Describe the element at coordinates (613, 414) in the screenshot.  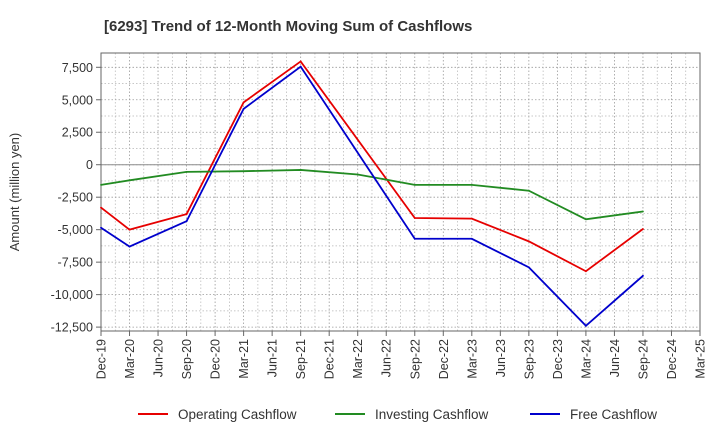
I see `legend-label-free-cashflow: Free Cashflow` at that location.